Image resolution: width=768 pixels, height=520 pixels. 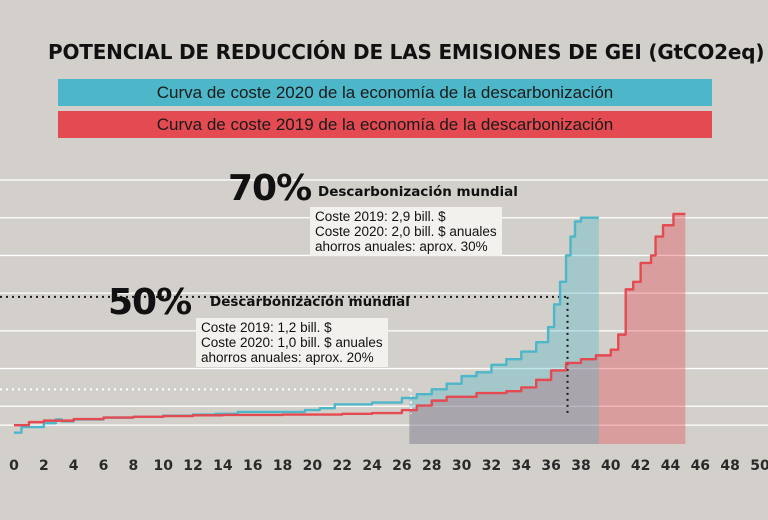 I want to click on x-tick-label-44: 44, so click(x=671, y=466).